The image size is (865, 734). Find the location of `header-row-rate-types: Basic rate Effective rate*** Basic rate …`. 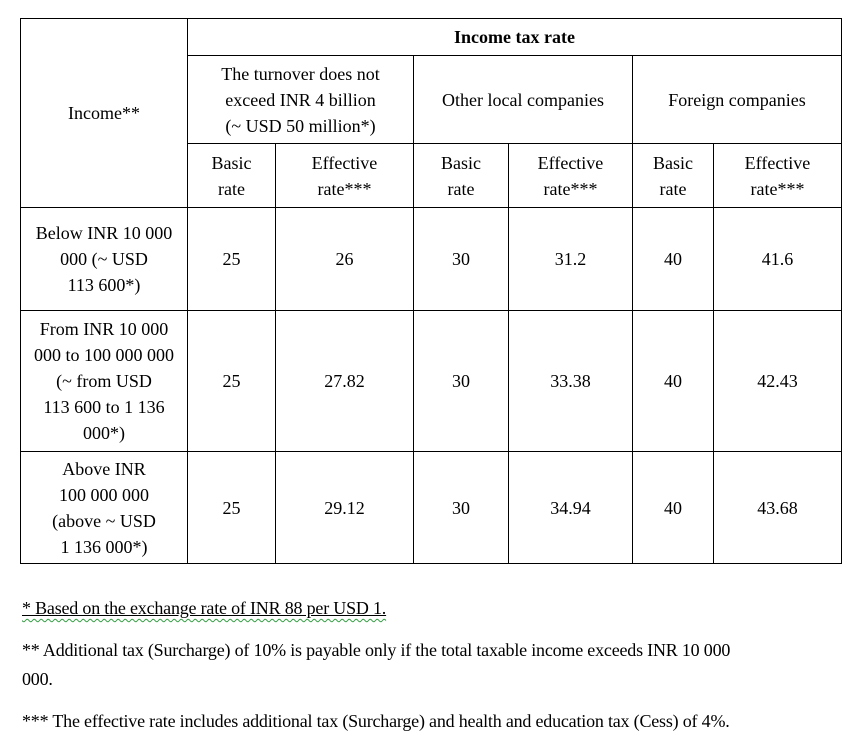

header-row-rate-types: Basic rate Effective rate*** Basic rate … is located at coordinates (431, 175).